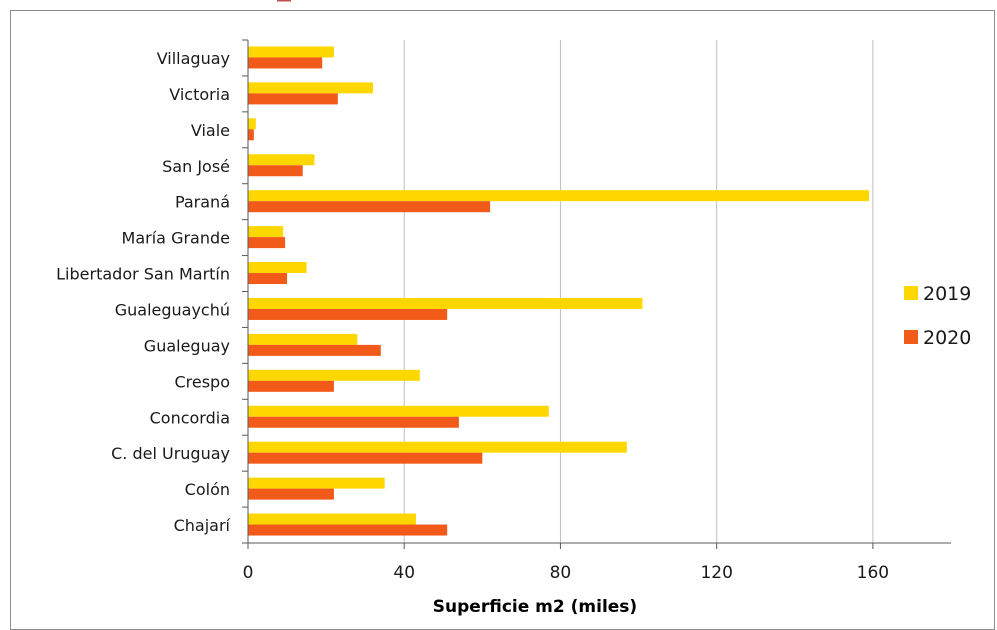 This screenshot has width=997, height=630. Describe the element at coordinates (172, 309) in the screenshot. I see `category-label-7: Gualeguaychú` at that location.